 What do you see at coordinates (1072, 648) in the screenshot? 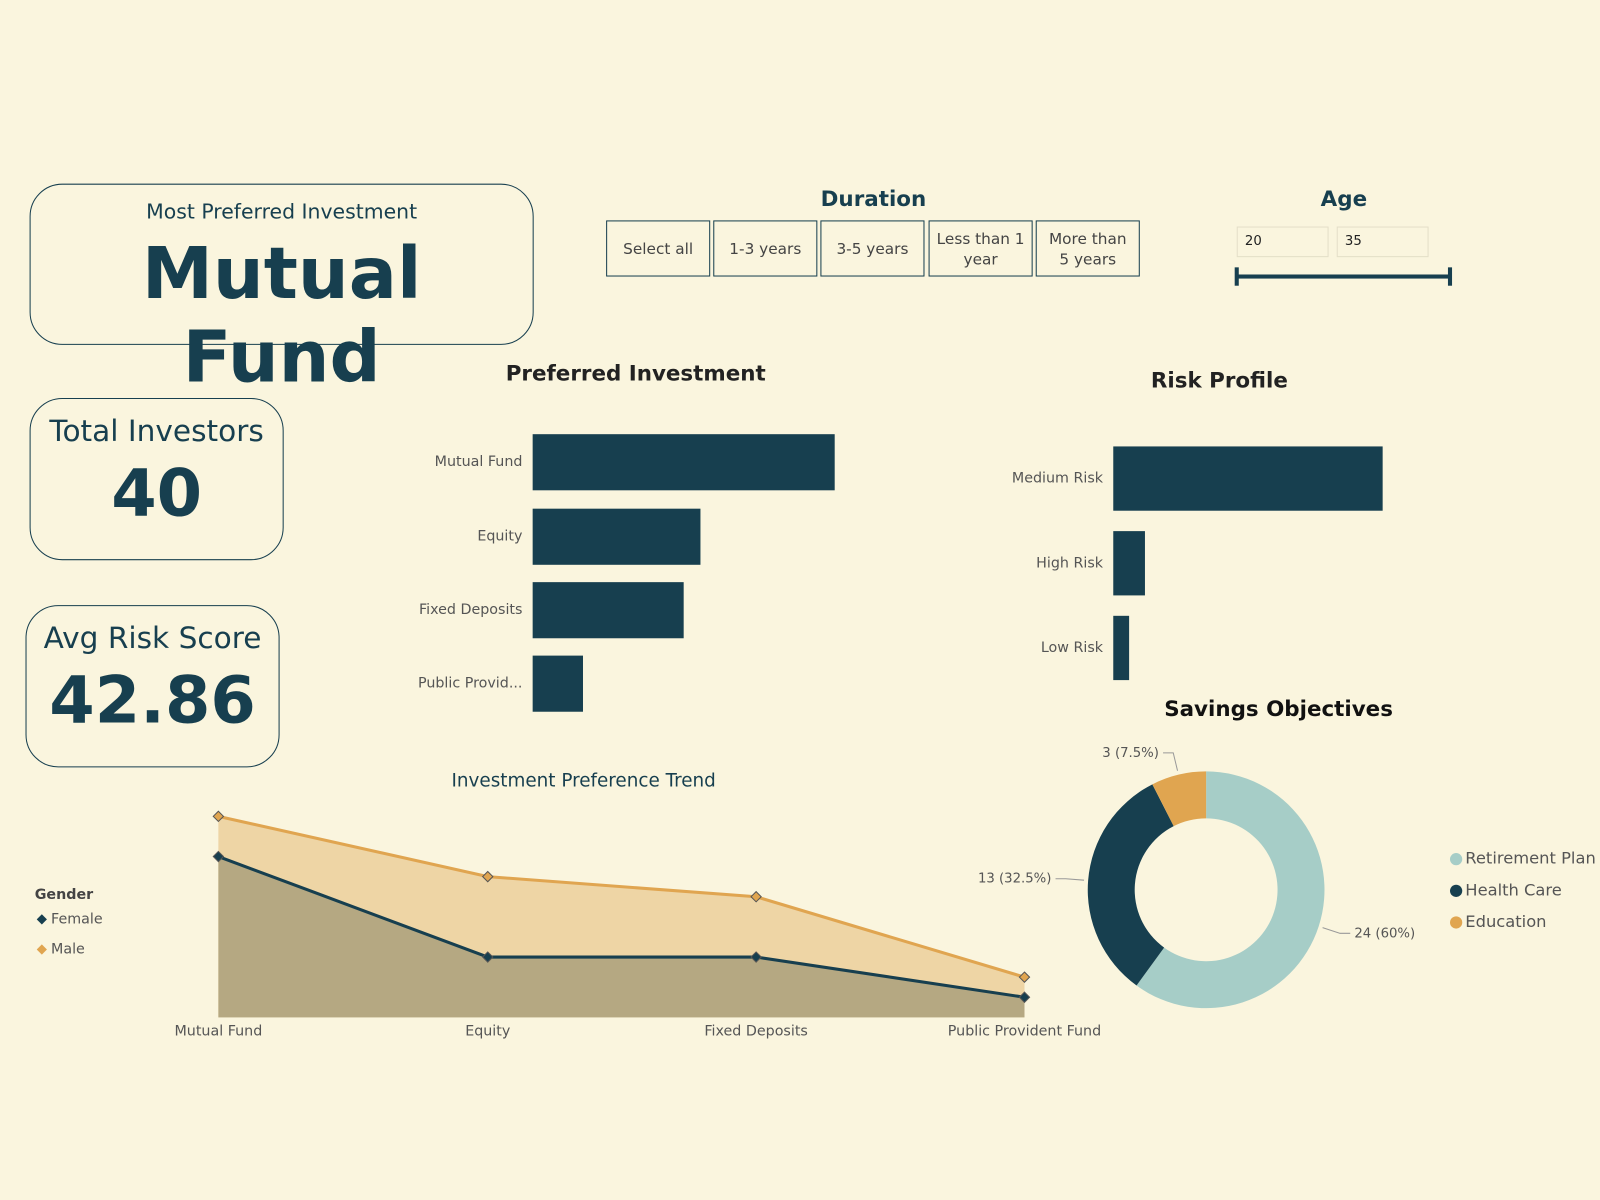
I see `y-tick-label: Low Risk` at bounding box center [1072, 648].